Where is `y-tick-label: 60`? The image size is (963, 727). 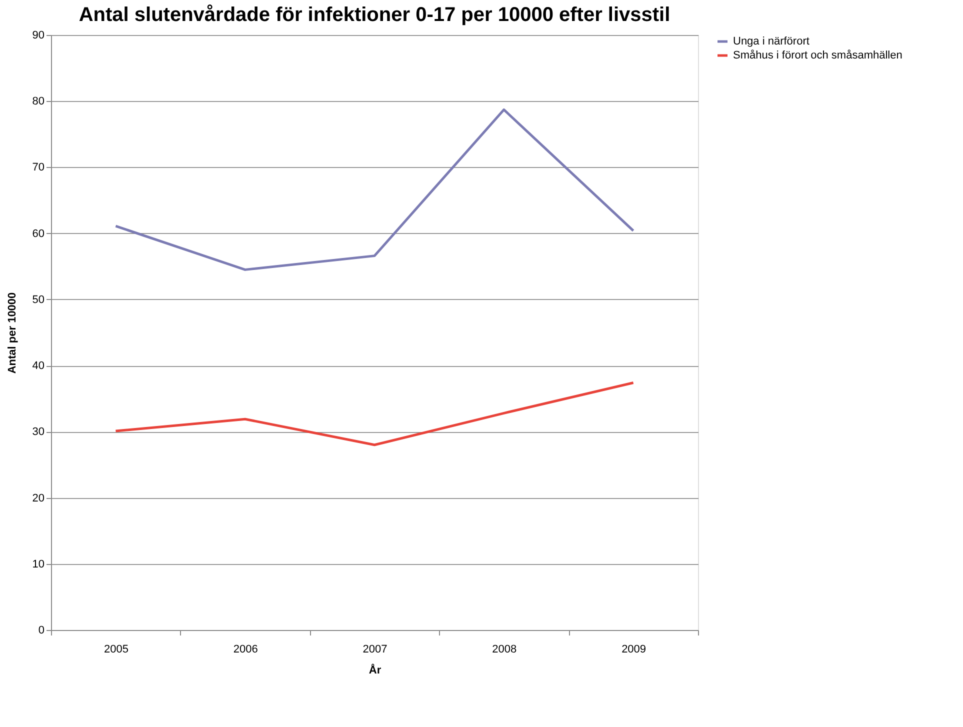 y-tick-label: 60 is located at coordinates (38, 234).